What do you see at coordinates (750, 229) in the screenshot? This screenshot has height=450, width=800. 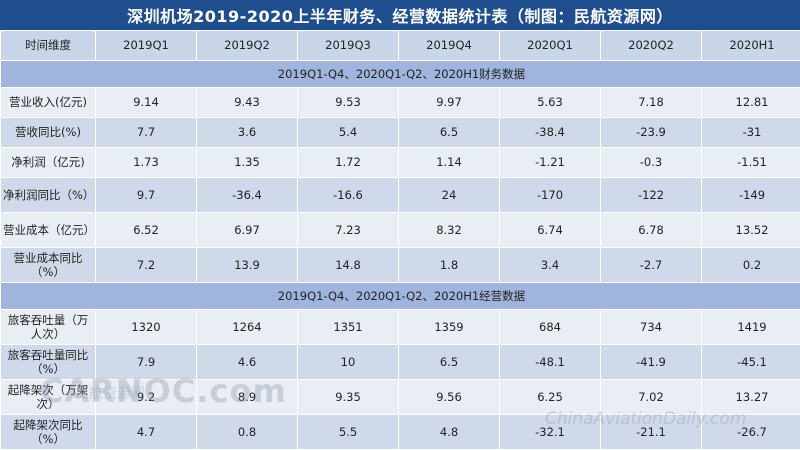 I see `table-cell: 13.52` at bounding box center [750, 229].